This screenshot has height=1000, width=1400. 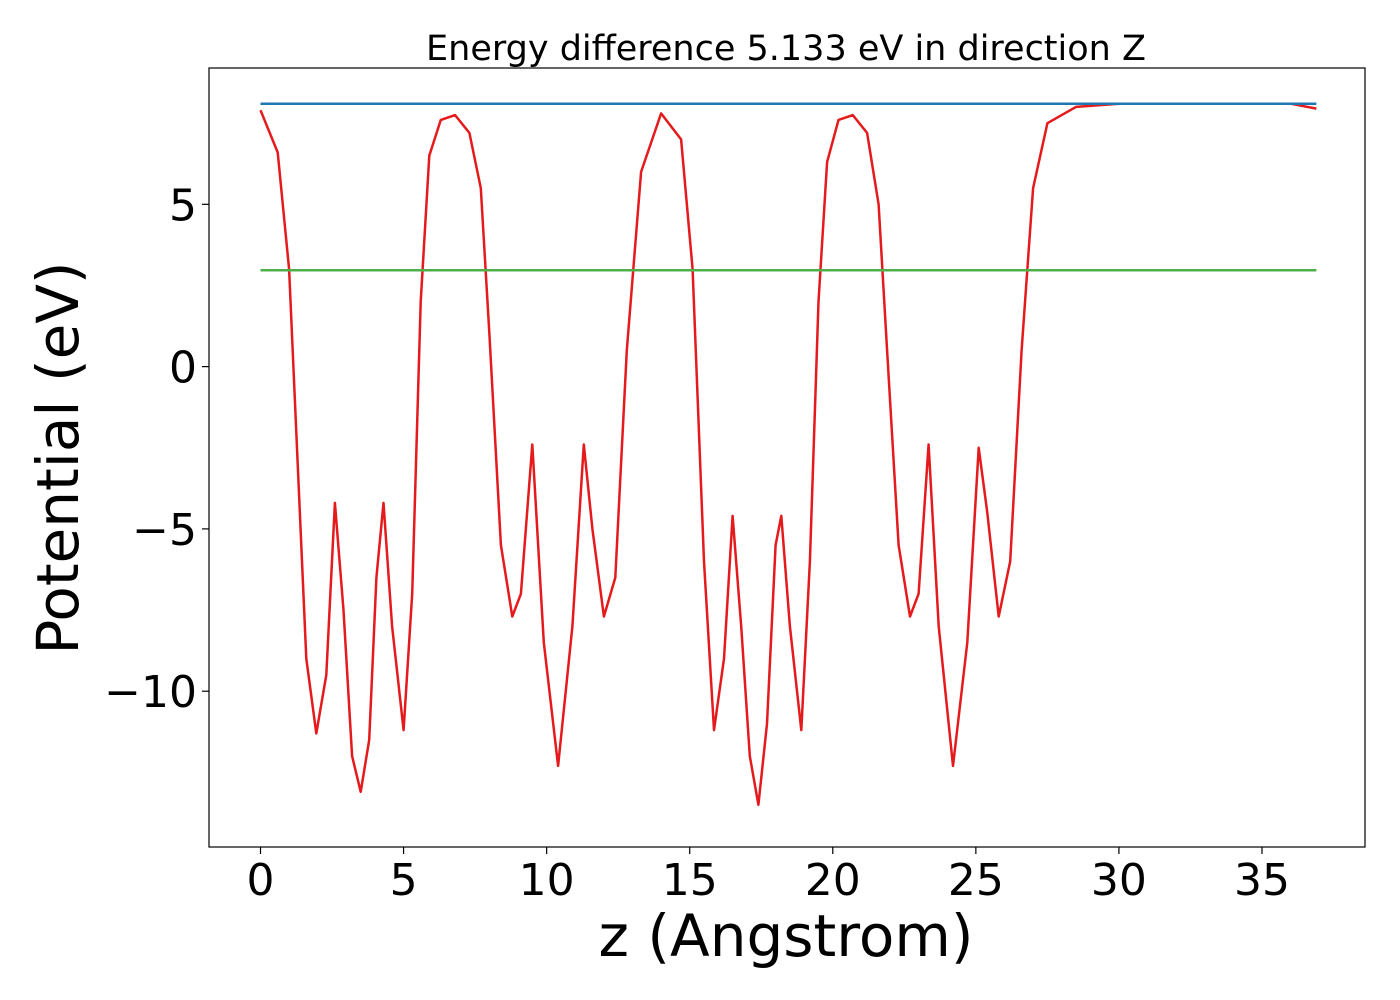 What do you see at coordinates (768, 876) in the screenshot?
I see `x-axis-ticks: 0 5 10 15 20 25 30 35` at bounding box center [768, 876].